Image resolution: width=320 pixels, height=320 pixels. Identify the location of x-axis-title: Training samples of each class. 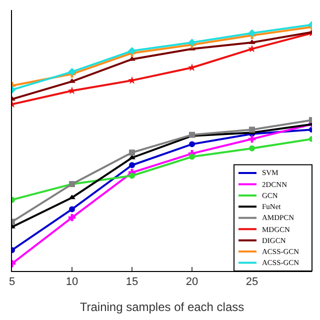
(162, 307).